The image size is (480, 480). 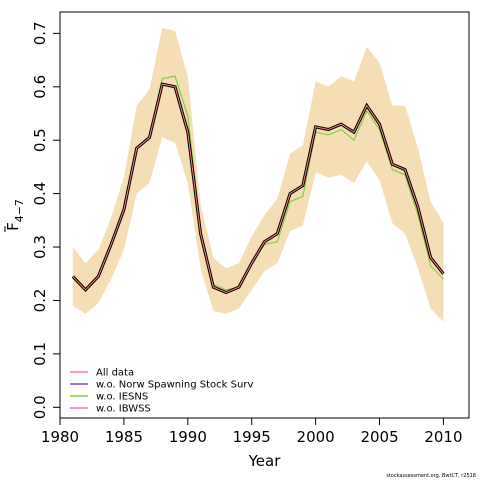 I want to click on x-axis-title: Year, so click(x=265, y=461).